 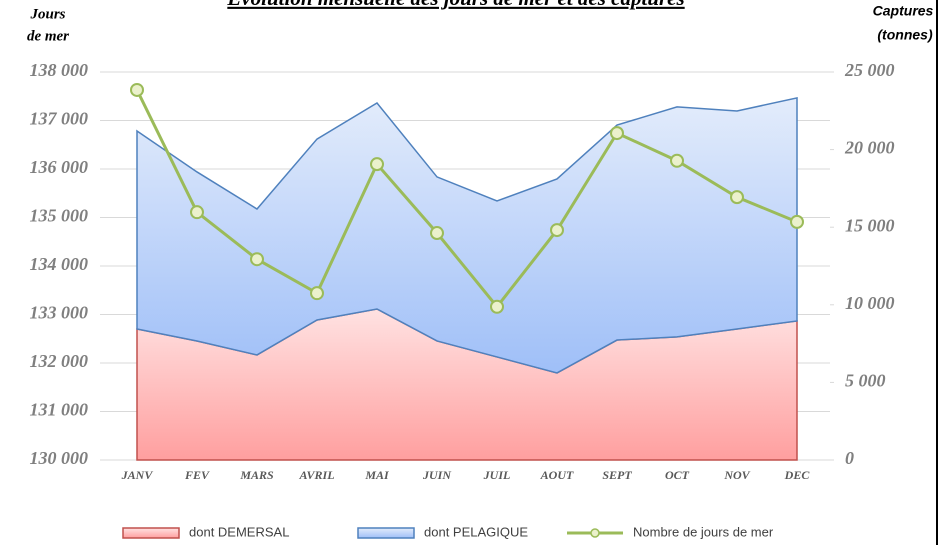 I want to click on y2-tick-label: 15 000, so click(x=870, y=225).